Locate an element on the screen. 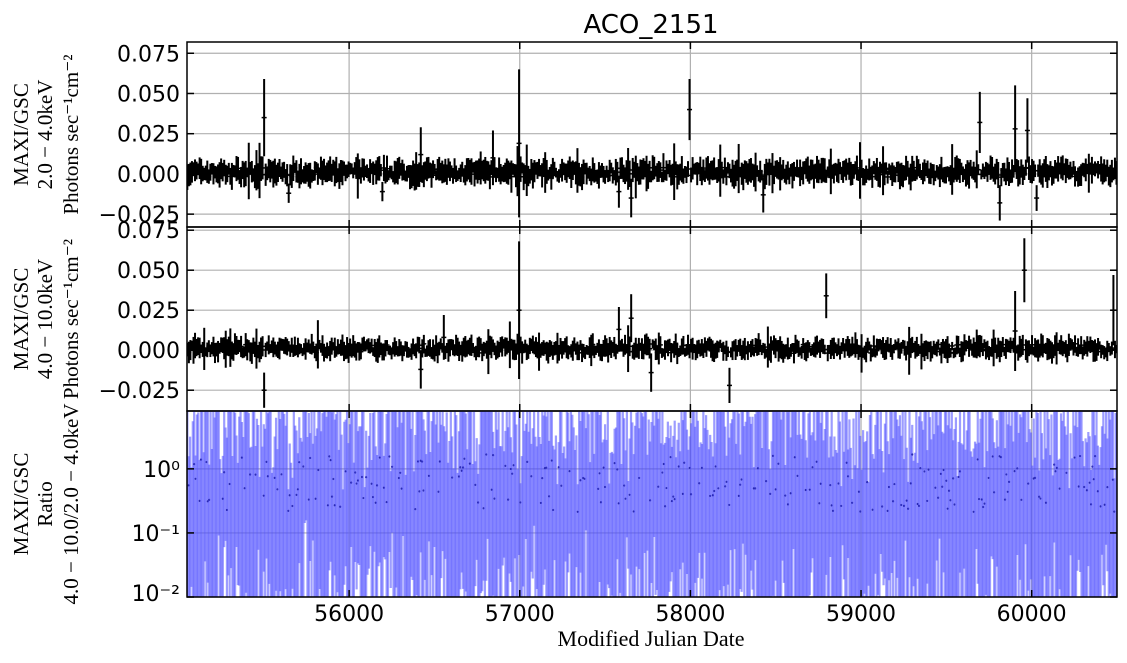 This screenshot has width=1127, height=663. x-tick-label: 60000 is located at coordinates (1032, 614).